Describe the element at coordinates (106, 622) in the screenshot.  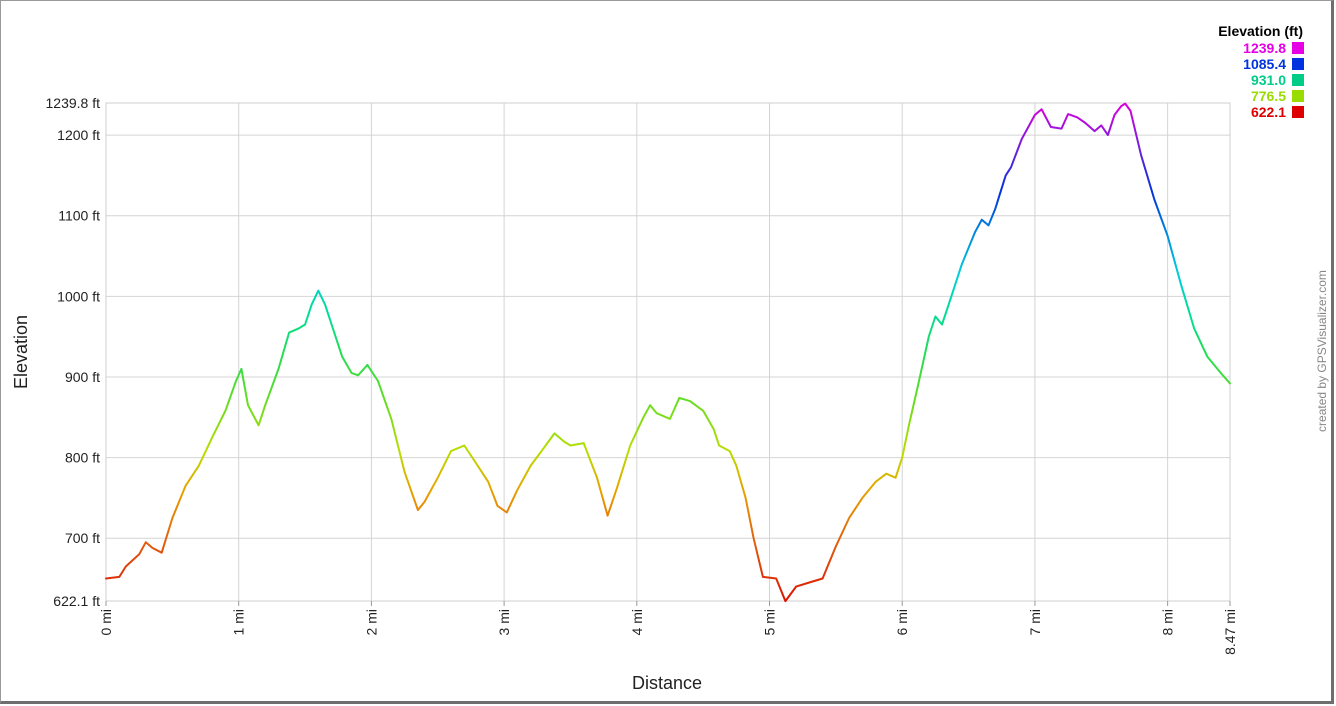
I see `x-tick-label: 0 mi` at that location.